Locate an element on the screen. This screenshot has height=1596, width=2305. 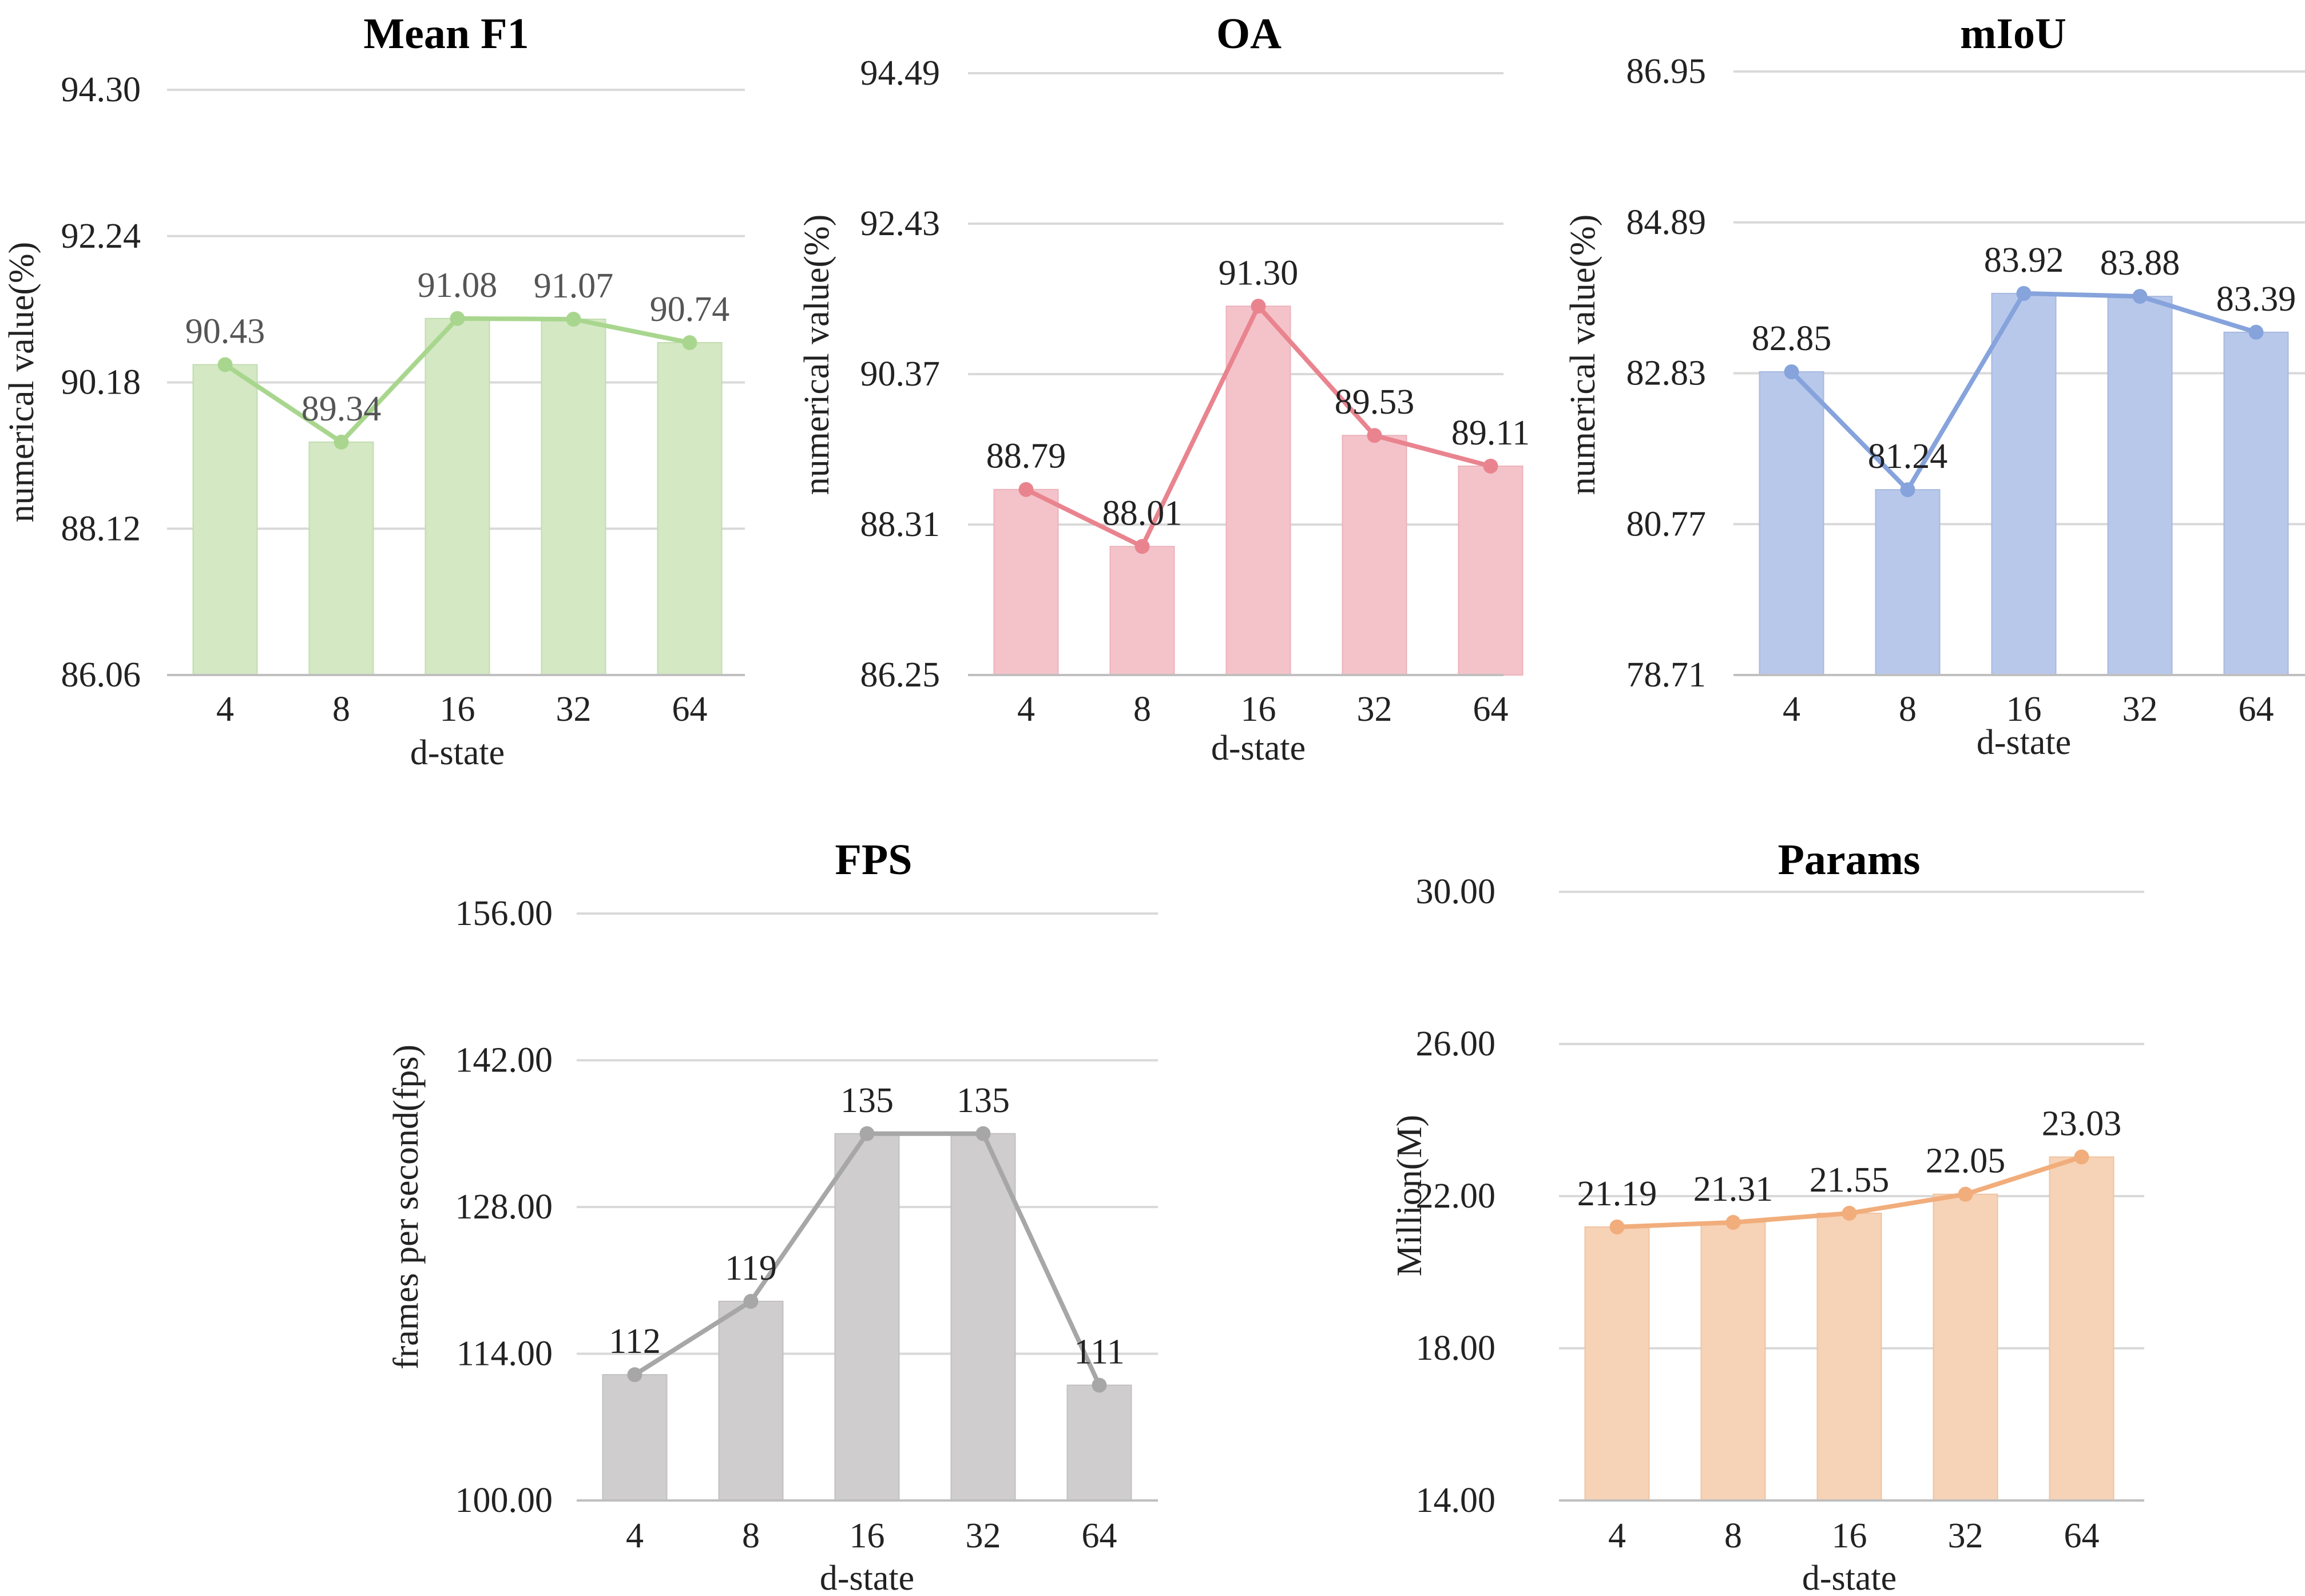
y-tick-label: 88.12 is located at coordinates (101, 528).